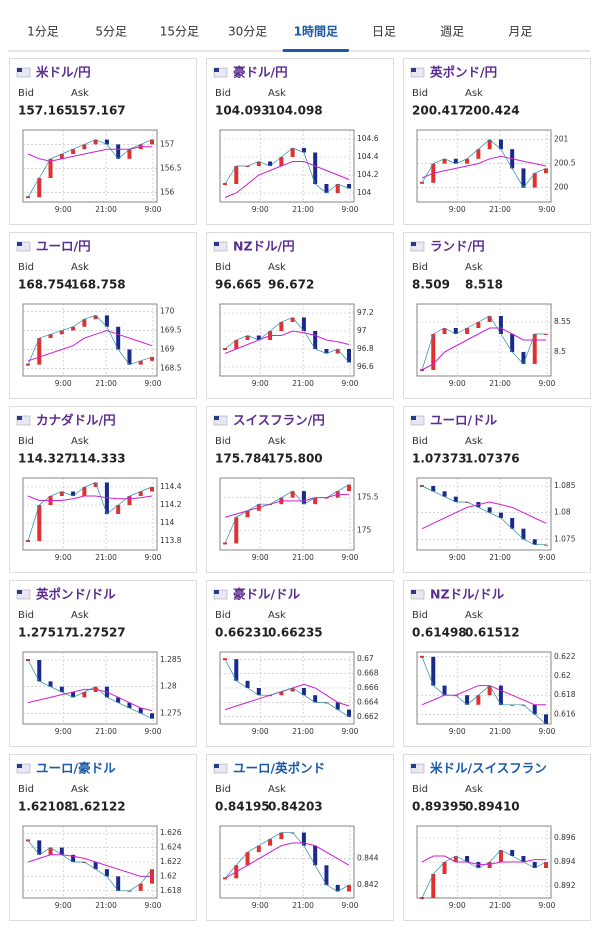  Describe the element at coordinates (452, 32) in the screenshot. I see `tab: 週足` at that location.